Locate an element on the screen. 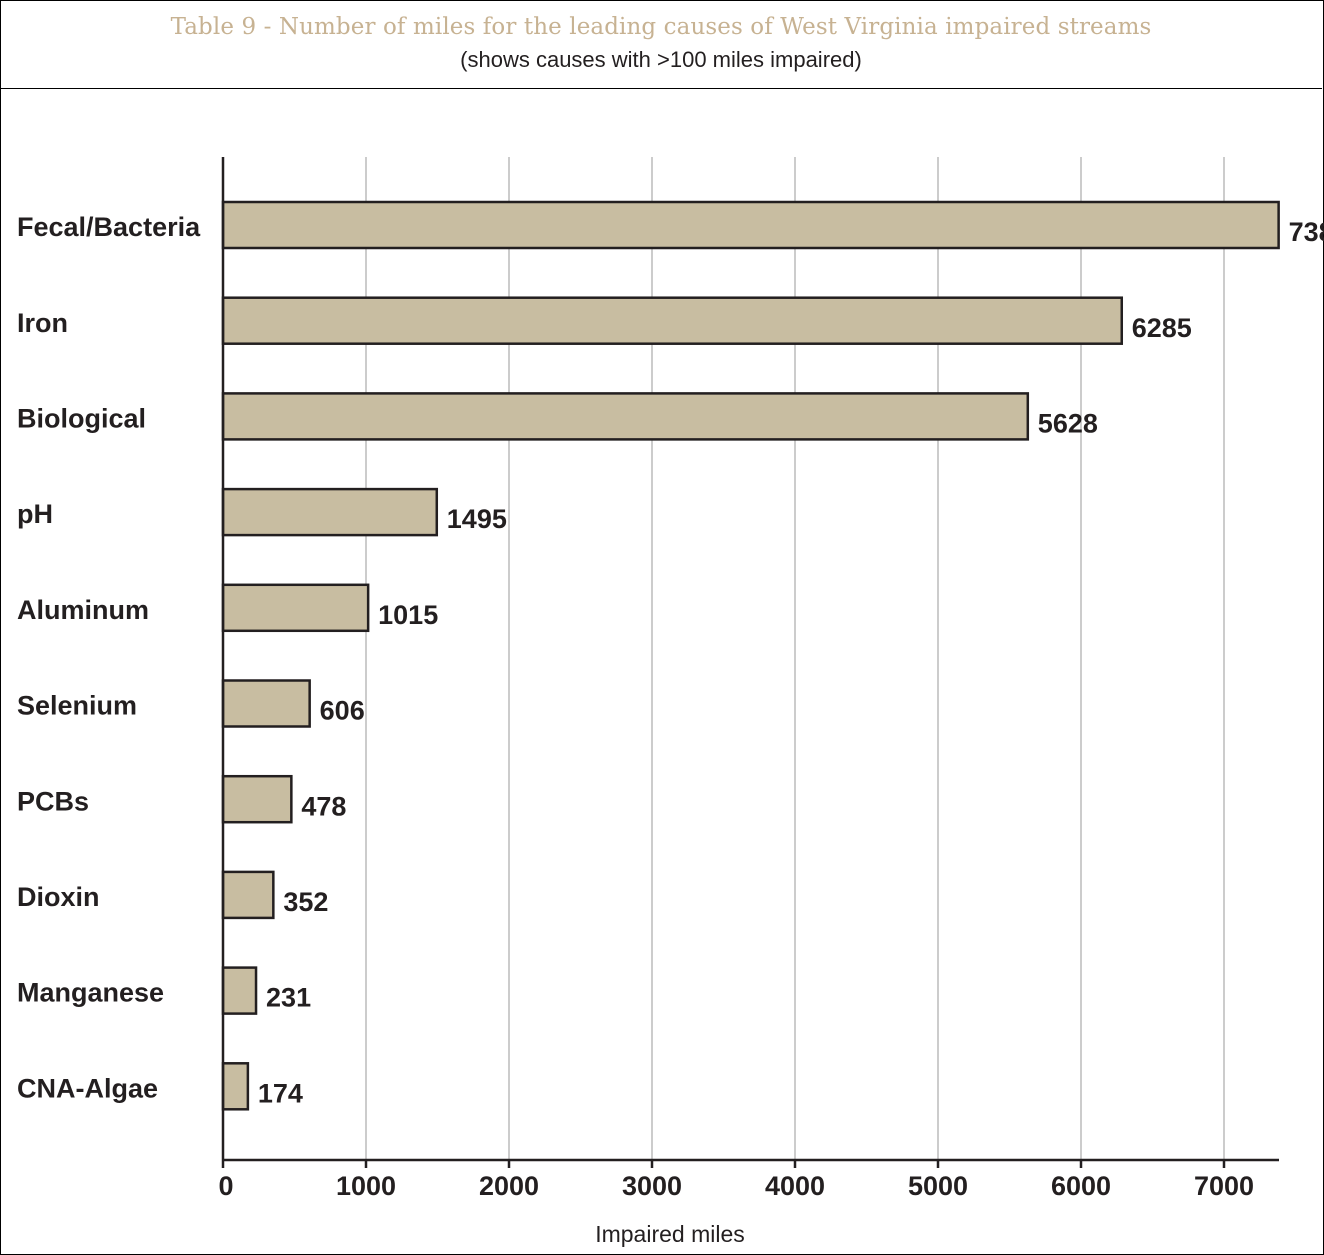  x-tick-label: 1000 is located at coordinates (366, 1186).